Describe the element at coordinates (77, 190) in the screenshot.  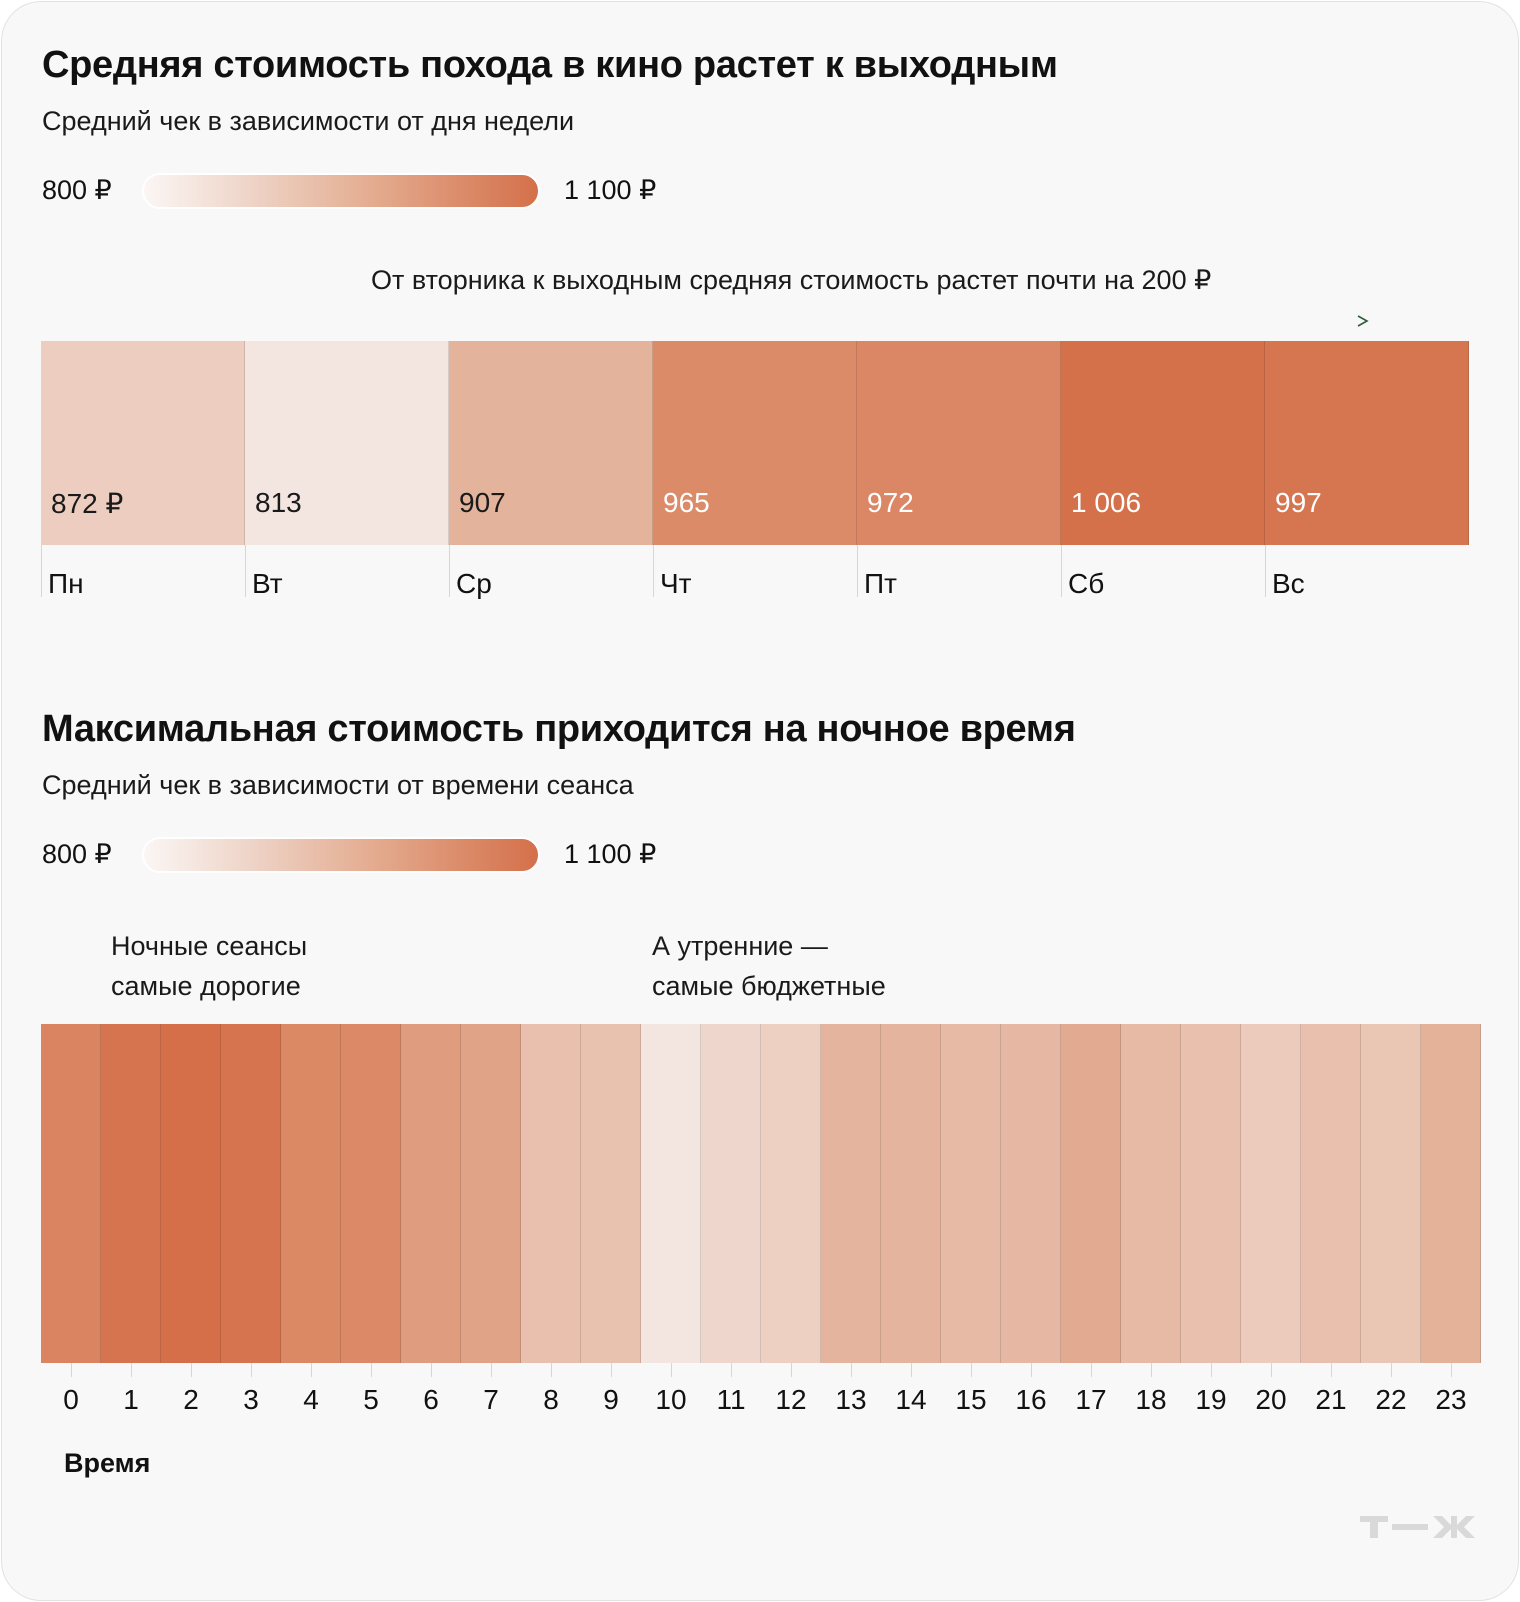
I see `legend-min-label: 800 ₽` at that location.